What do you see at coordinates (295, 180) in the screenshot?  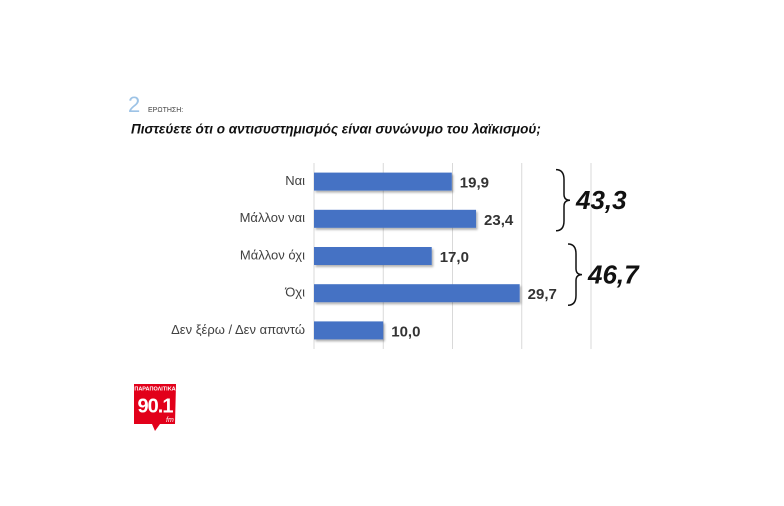 I see `category-label: Ναι` at bounding box center [295, 180].